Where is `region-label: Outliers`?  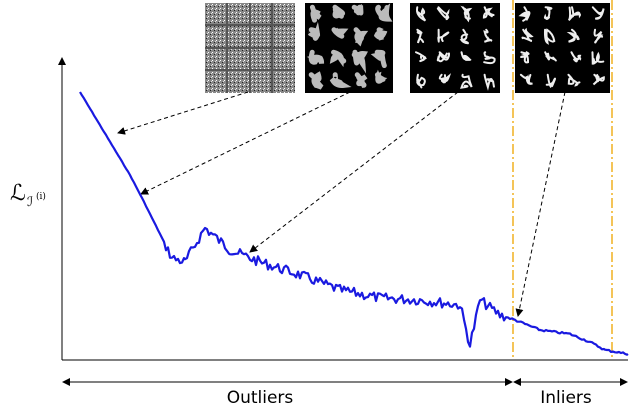
region-label: Outliers is located at coordinates (260, 398).